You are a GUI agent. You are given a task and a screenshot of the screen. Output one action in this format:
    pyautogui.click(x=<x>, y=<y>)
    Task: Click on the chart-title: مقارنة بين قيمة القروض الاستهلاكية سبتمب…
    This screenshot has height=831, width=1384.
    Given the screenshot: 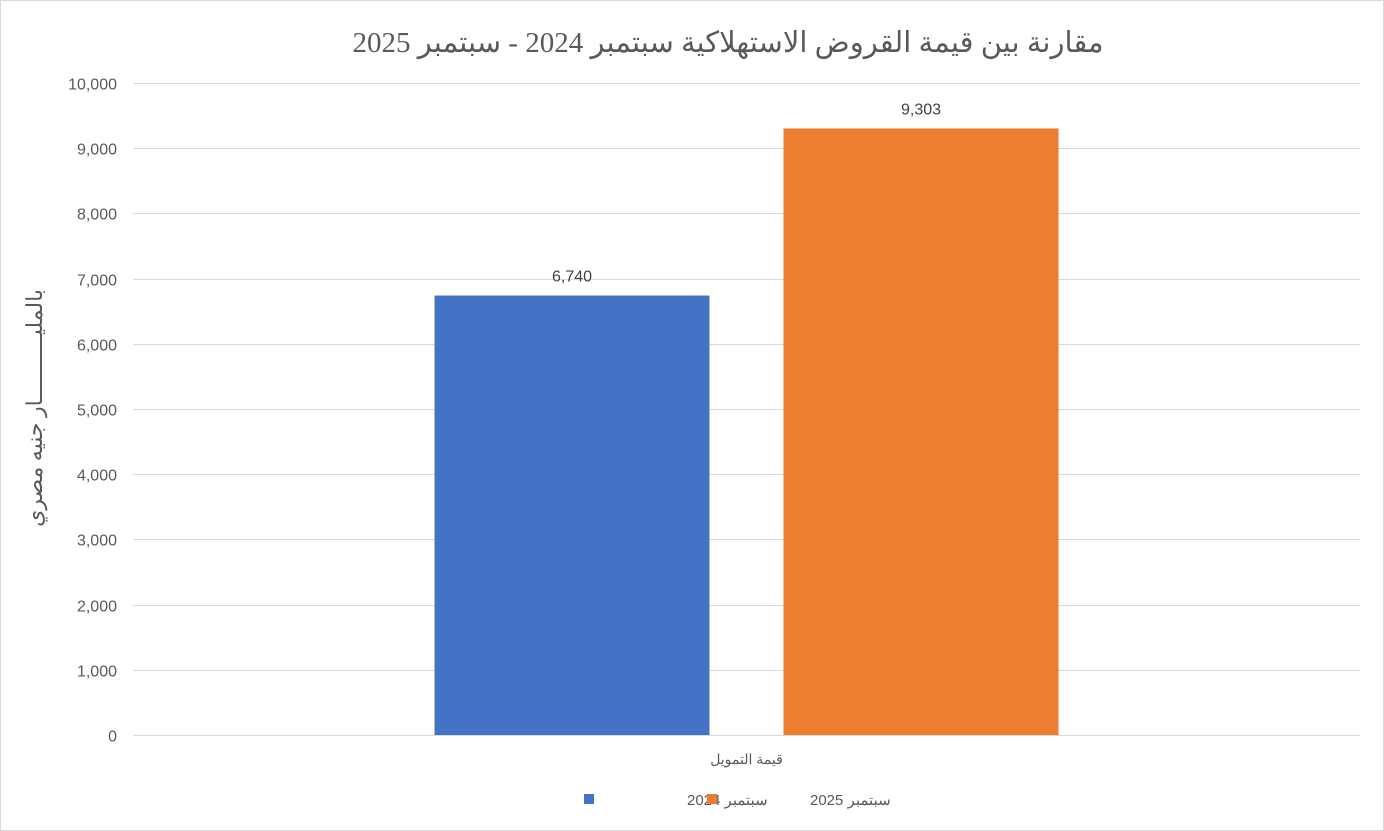 What is the action you would take?
    pyautogui.click(x=727, y=43)
    